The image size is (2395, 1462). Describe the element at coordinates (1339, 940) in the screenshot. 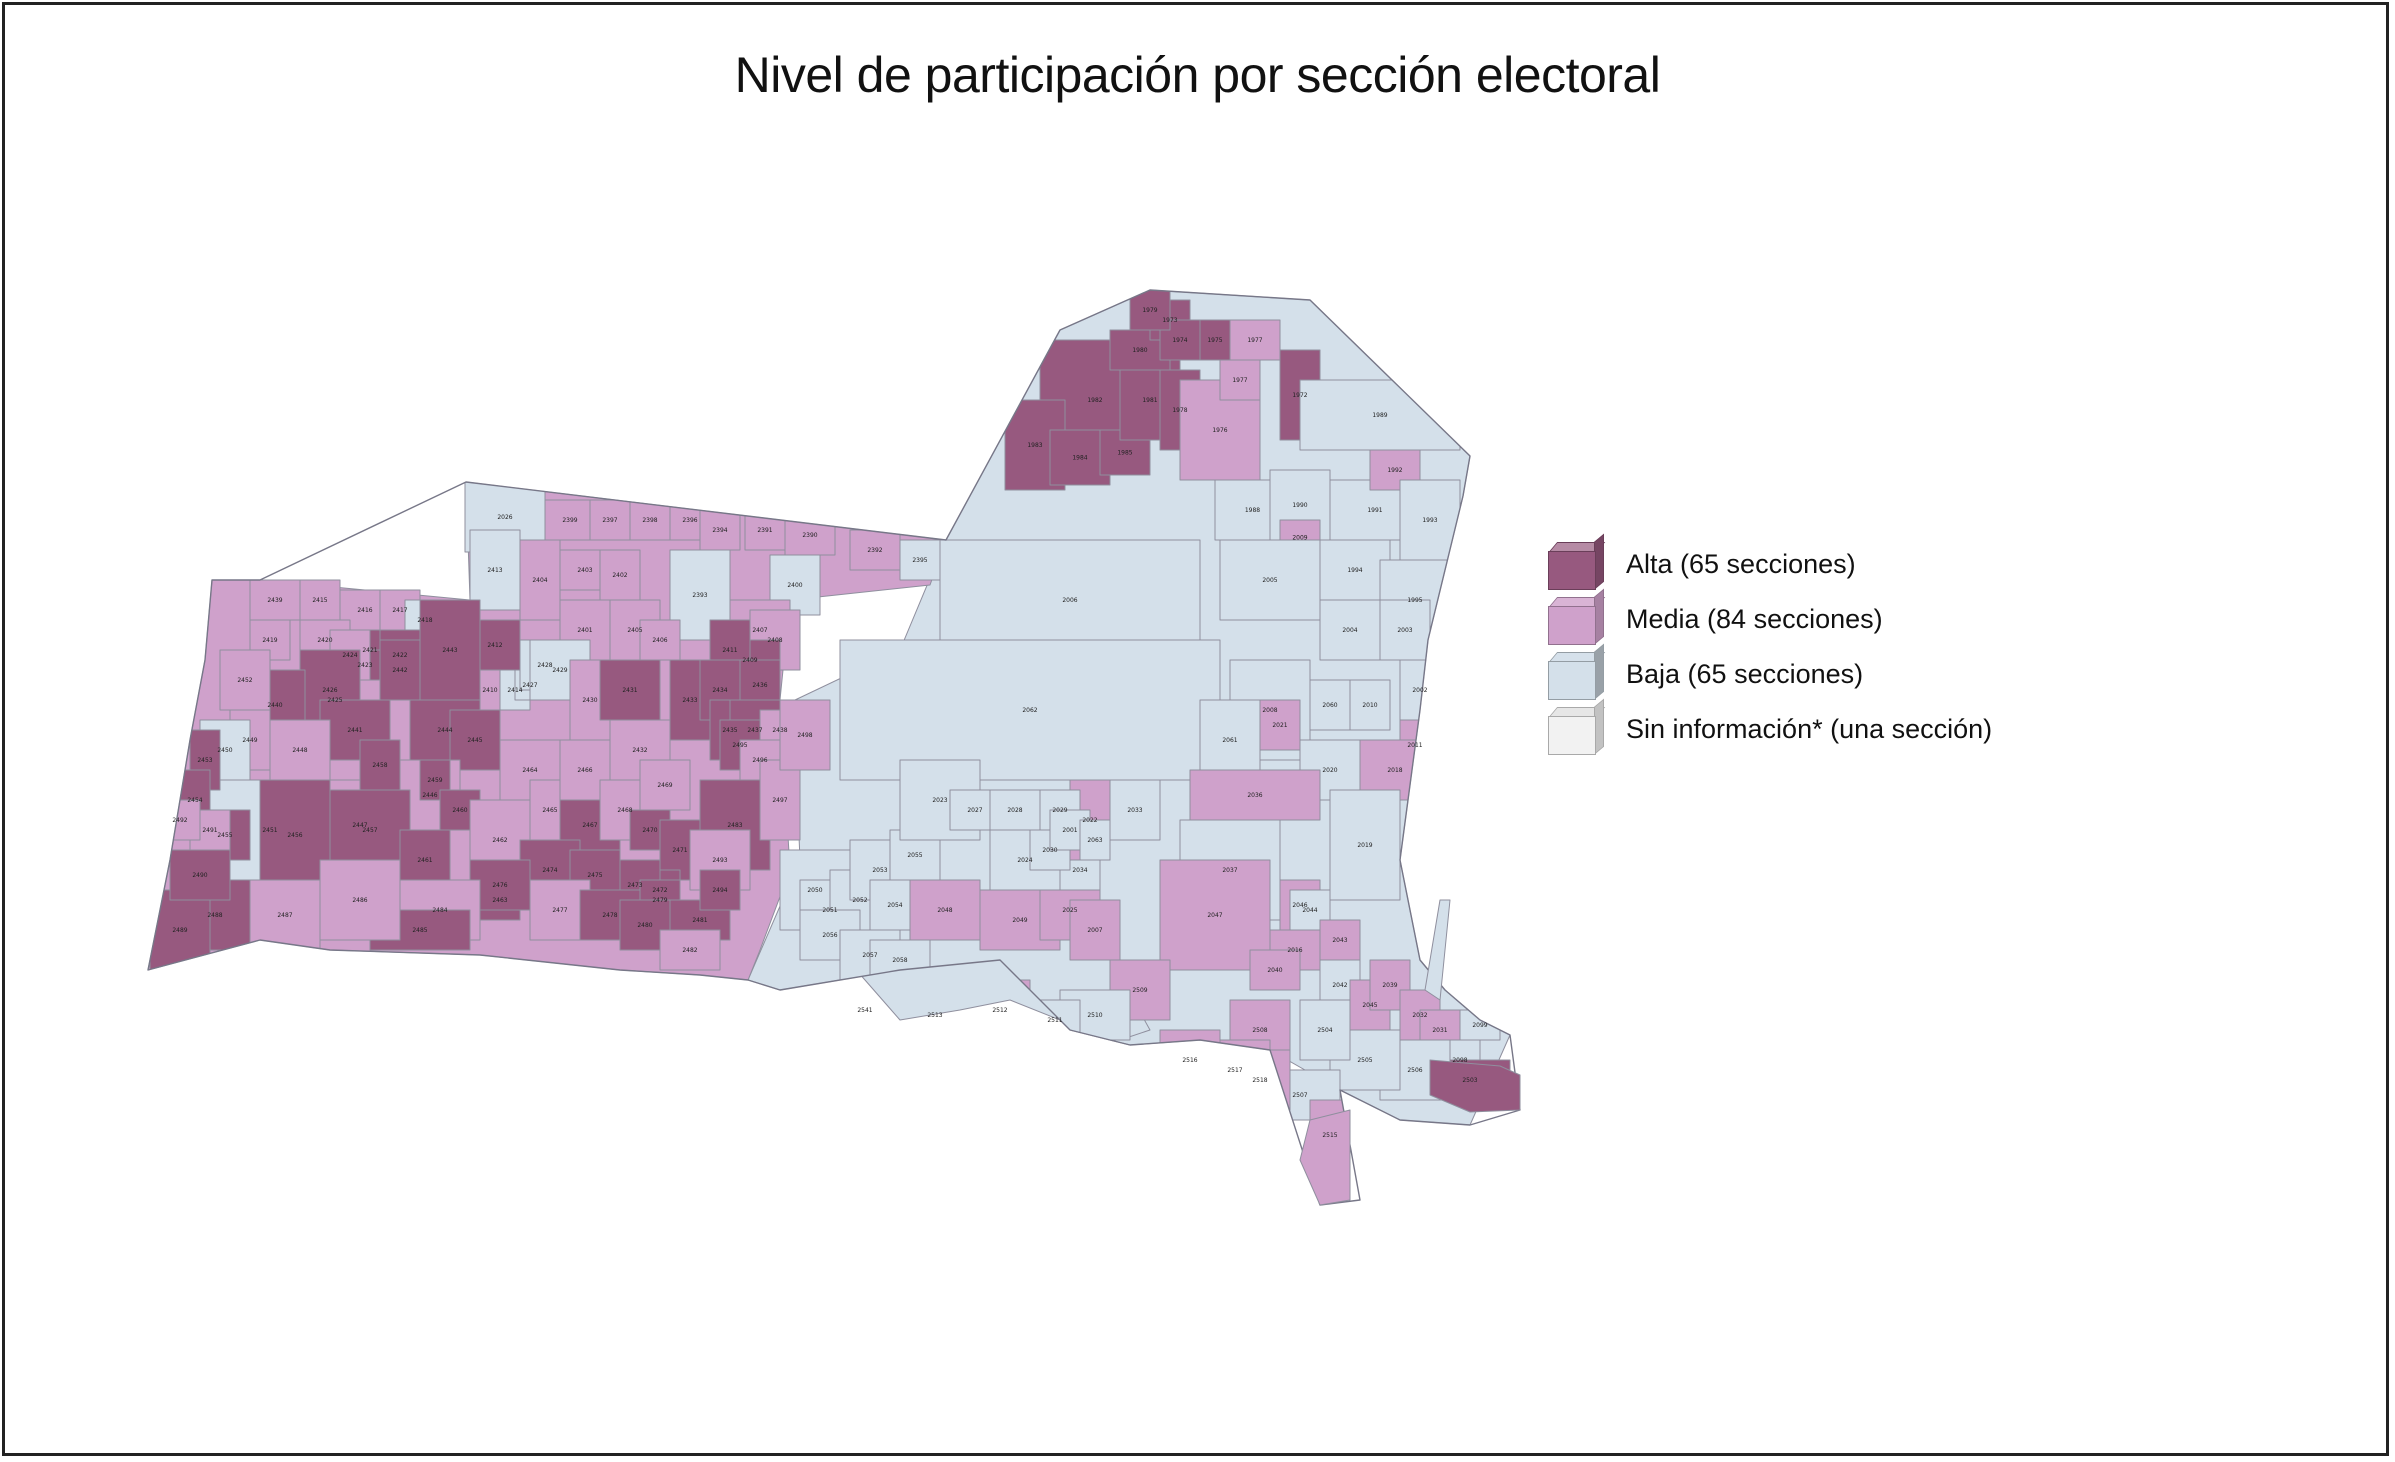

I see `section-label: 2043` at that location.